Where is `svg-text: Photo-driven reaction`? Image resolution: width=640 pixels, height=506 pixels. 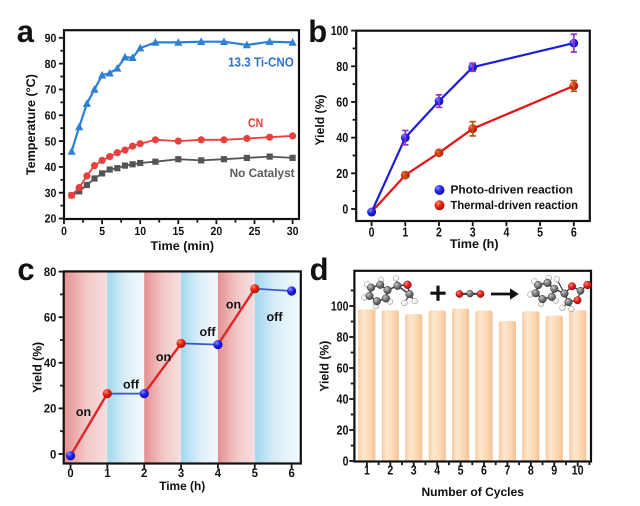
svg-text: Photo-driven reaction is located at coordinates (512, 190).